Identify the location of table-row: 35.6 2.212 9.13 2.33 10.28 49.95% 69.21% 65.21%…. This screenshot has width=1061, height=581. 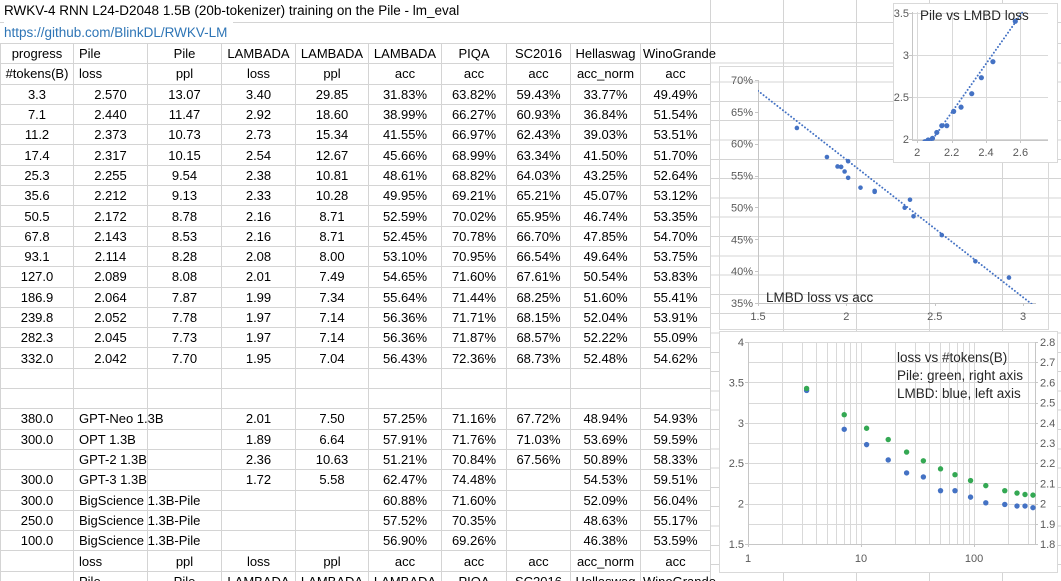
(355, 196).